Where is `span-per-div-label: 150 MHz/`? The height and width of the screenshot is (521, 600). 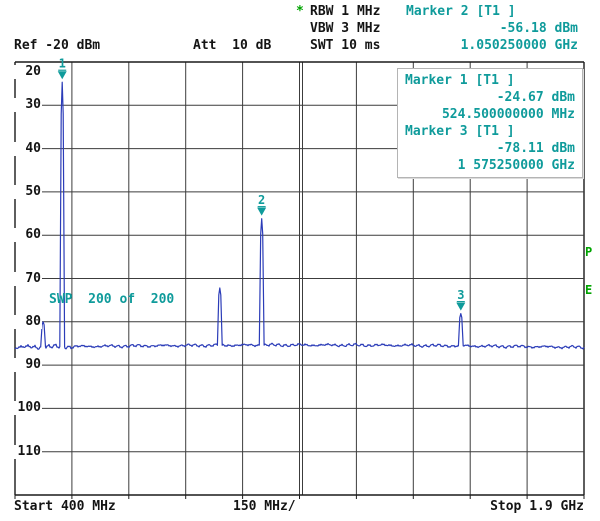 span-per-div-label: 150 MHz/ is located at coordinates (264, 506).